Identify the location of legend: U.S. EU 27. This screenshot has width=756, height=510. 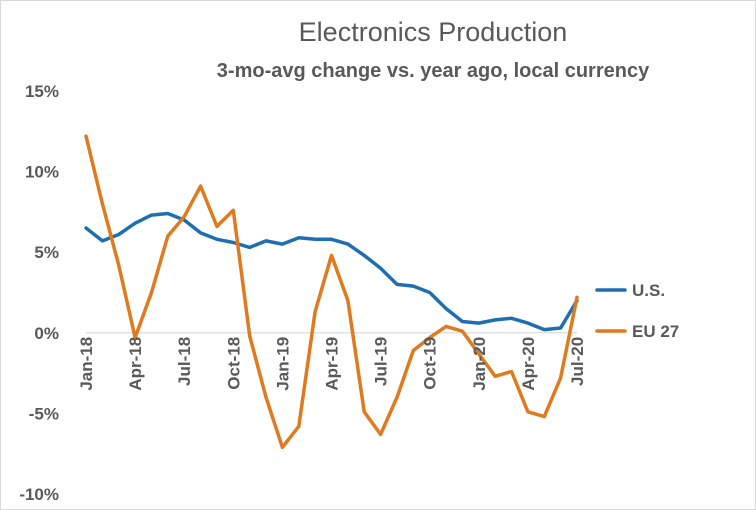
(637, 311).